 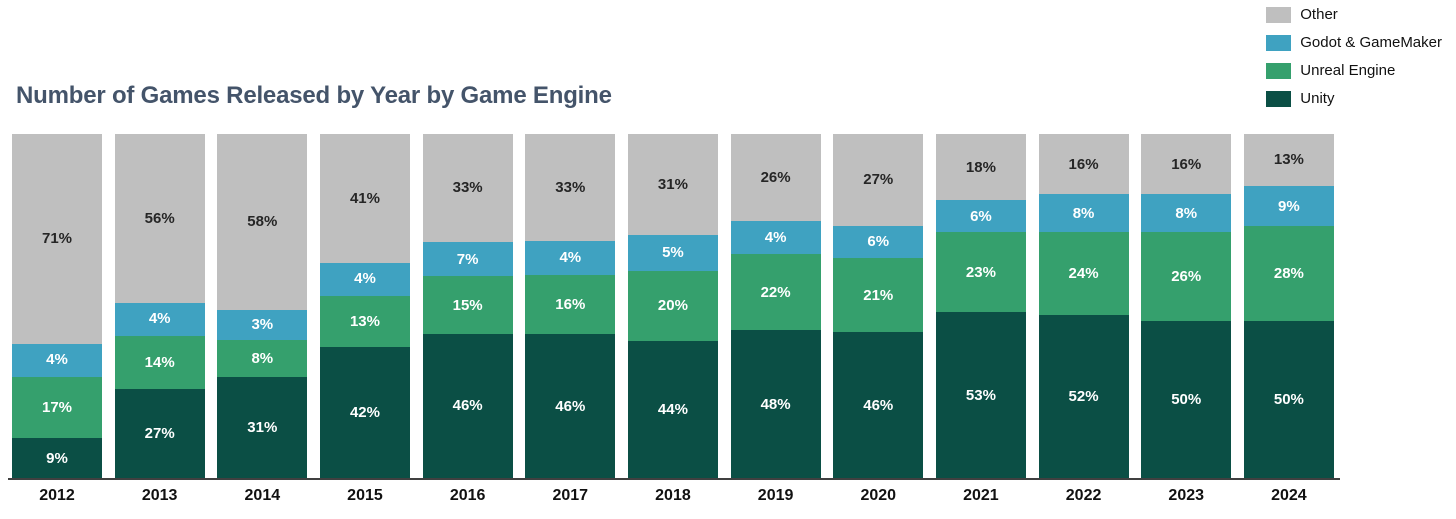 I want to click on segment-unreal-engine-2019: 22%, so click(x=775, y=292).